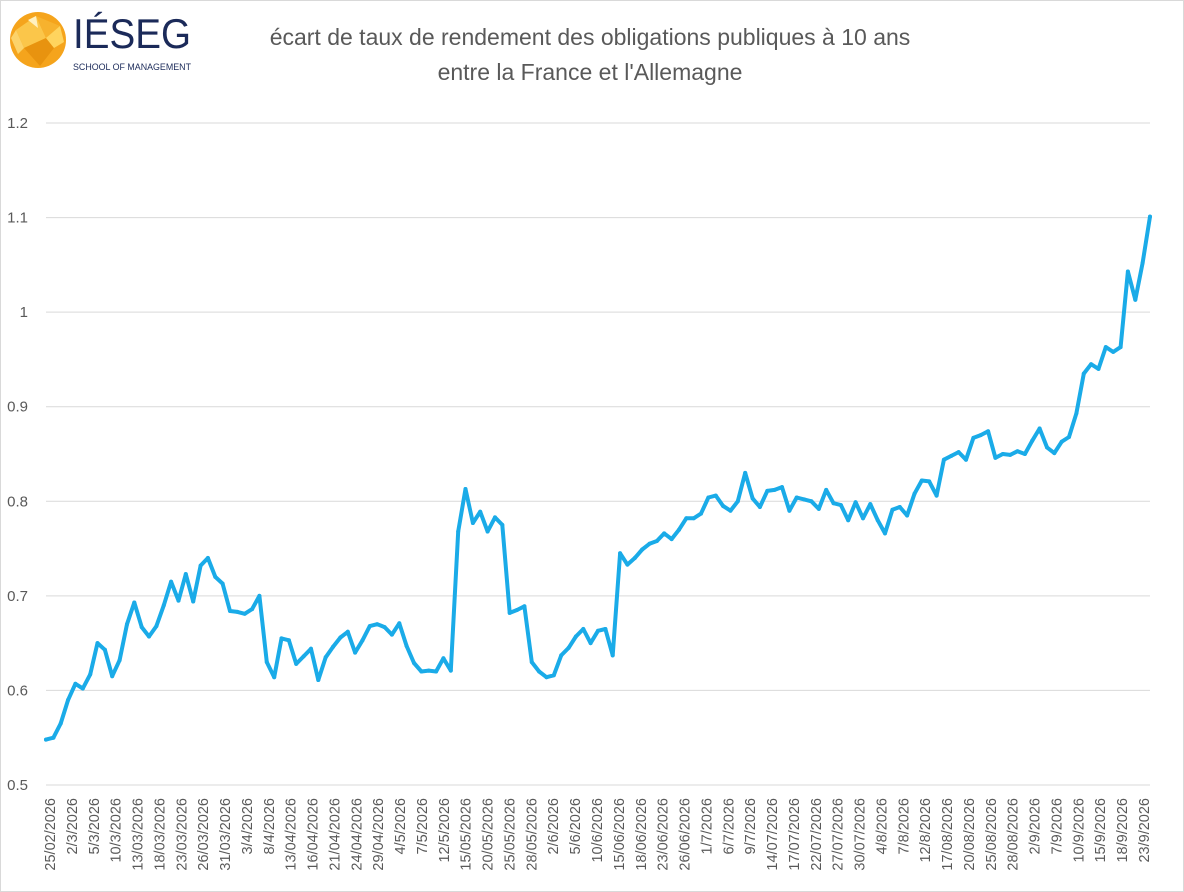 This screenshot has height=892, width=1184. Describe the element at coordinates (314, 834) in the screenshot. I see `x-tick-label: 16/04/2026` at that location.